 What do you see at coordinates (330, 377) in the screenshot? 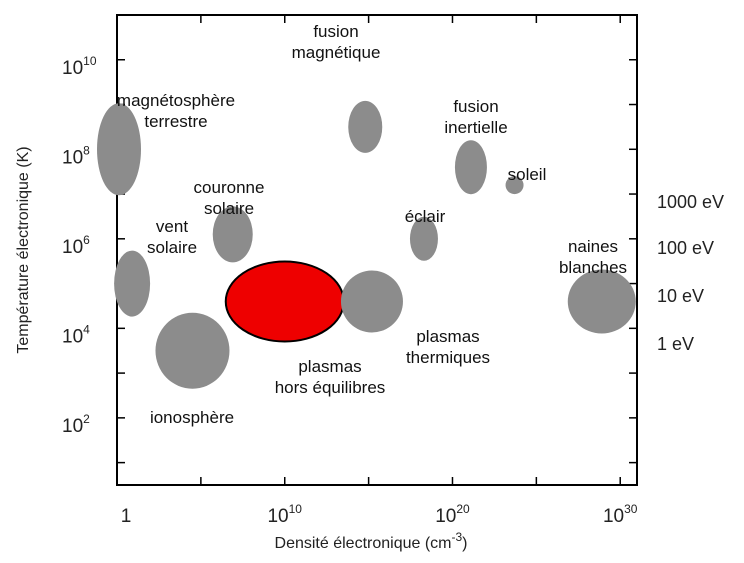
I see `region-label: plasmas hors équilibres` at bounding box center [330, 377].